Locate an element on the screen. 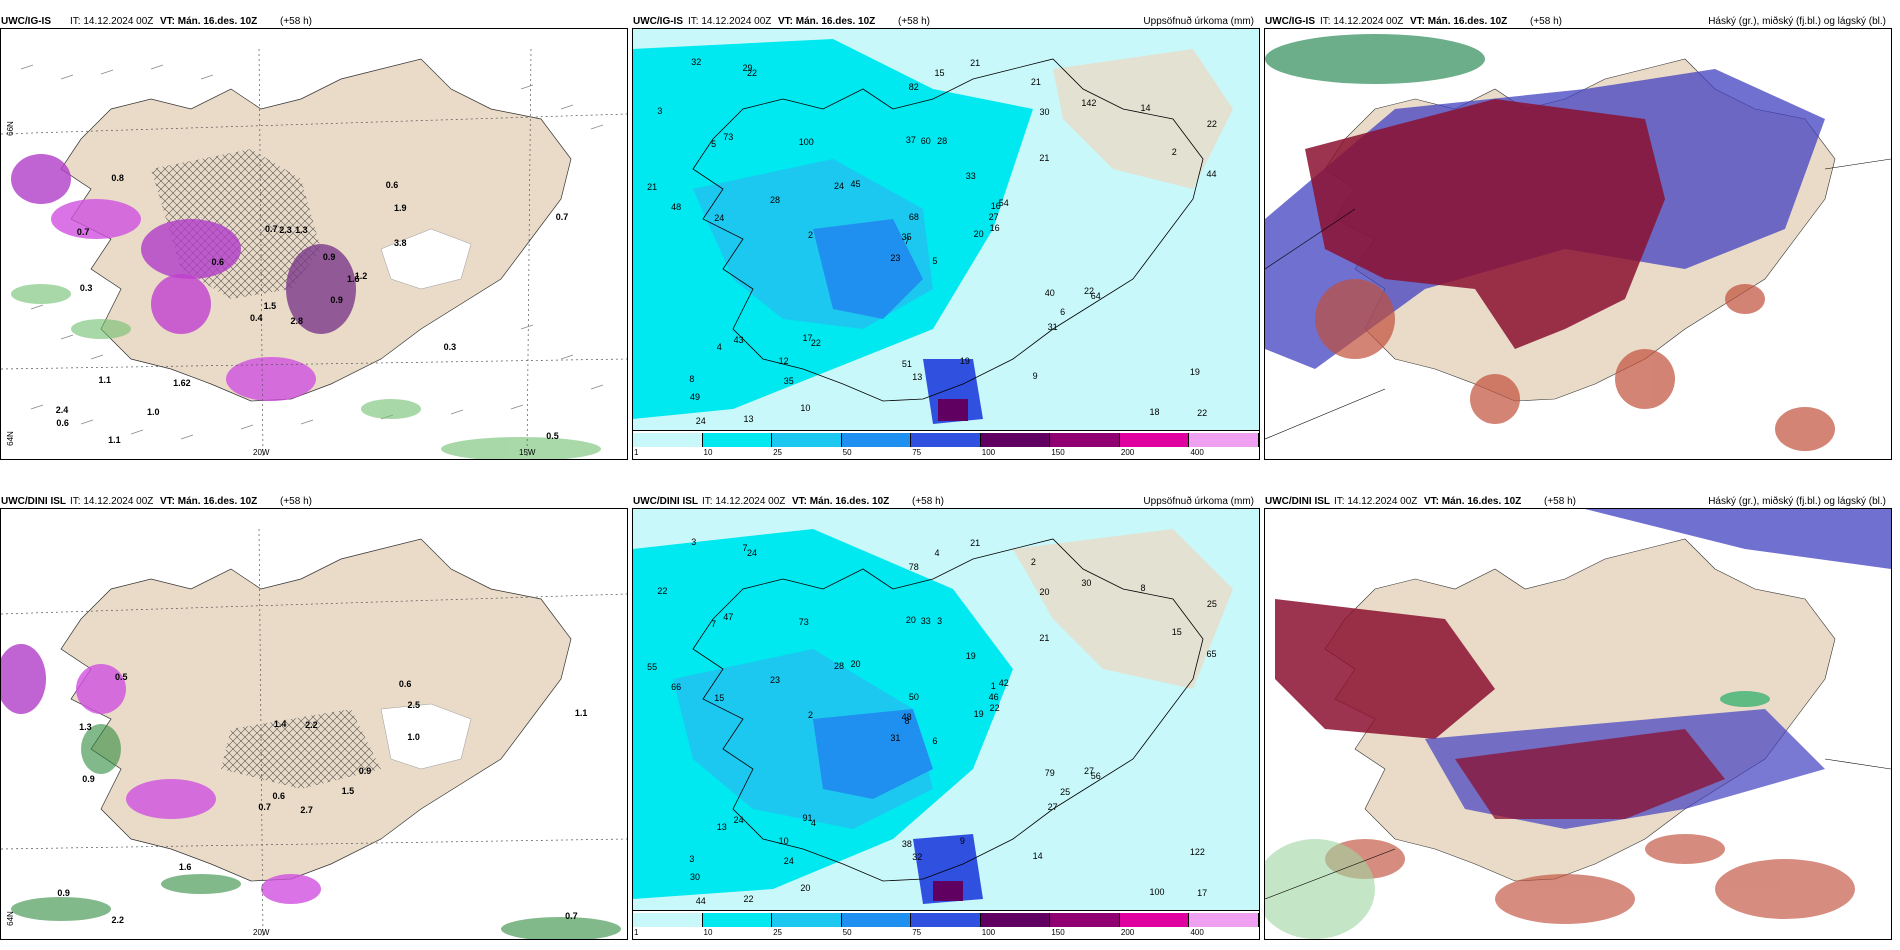 This screenshot has width=1900, height=950. light-precip is located at coordinates (306, 371).